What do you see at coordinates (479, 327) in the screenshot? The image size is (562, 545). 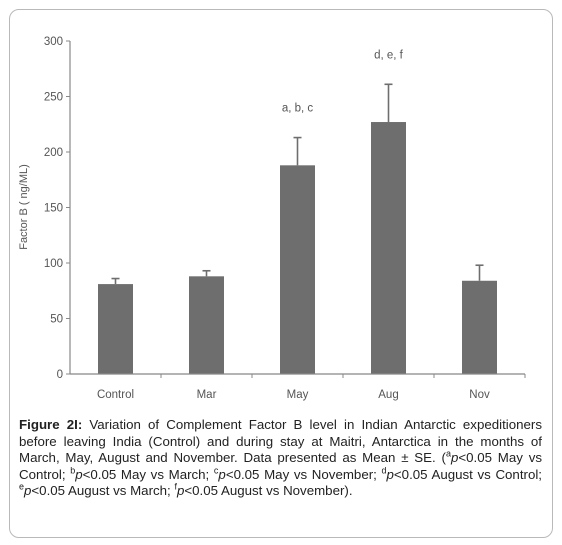 I see `bar-nov` at bounding box center [479, 327].